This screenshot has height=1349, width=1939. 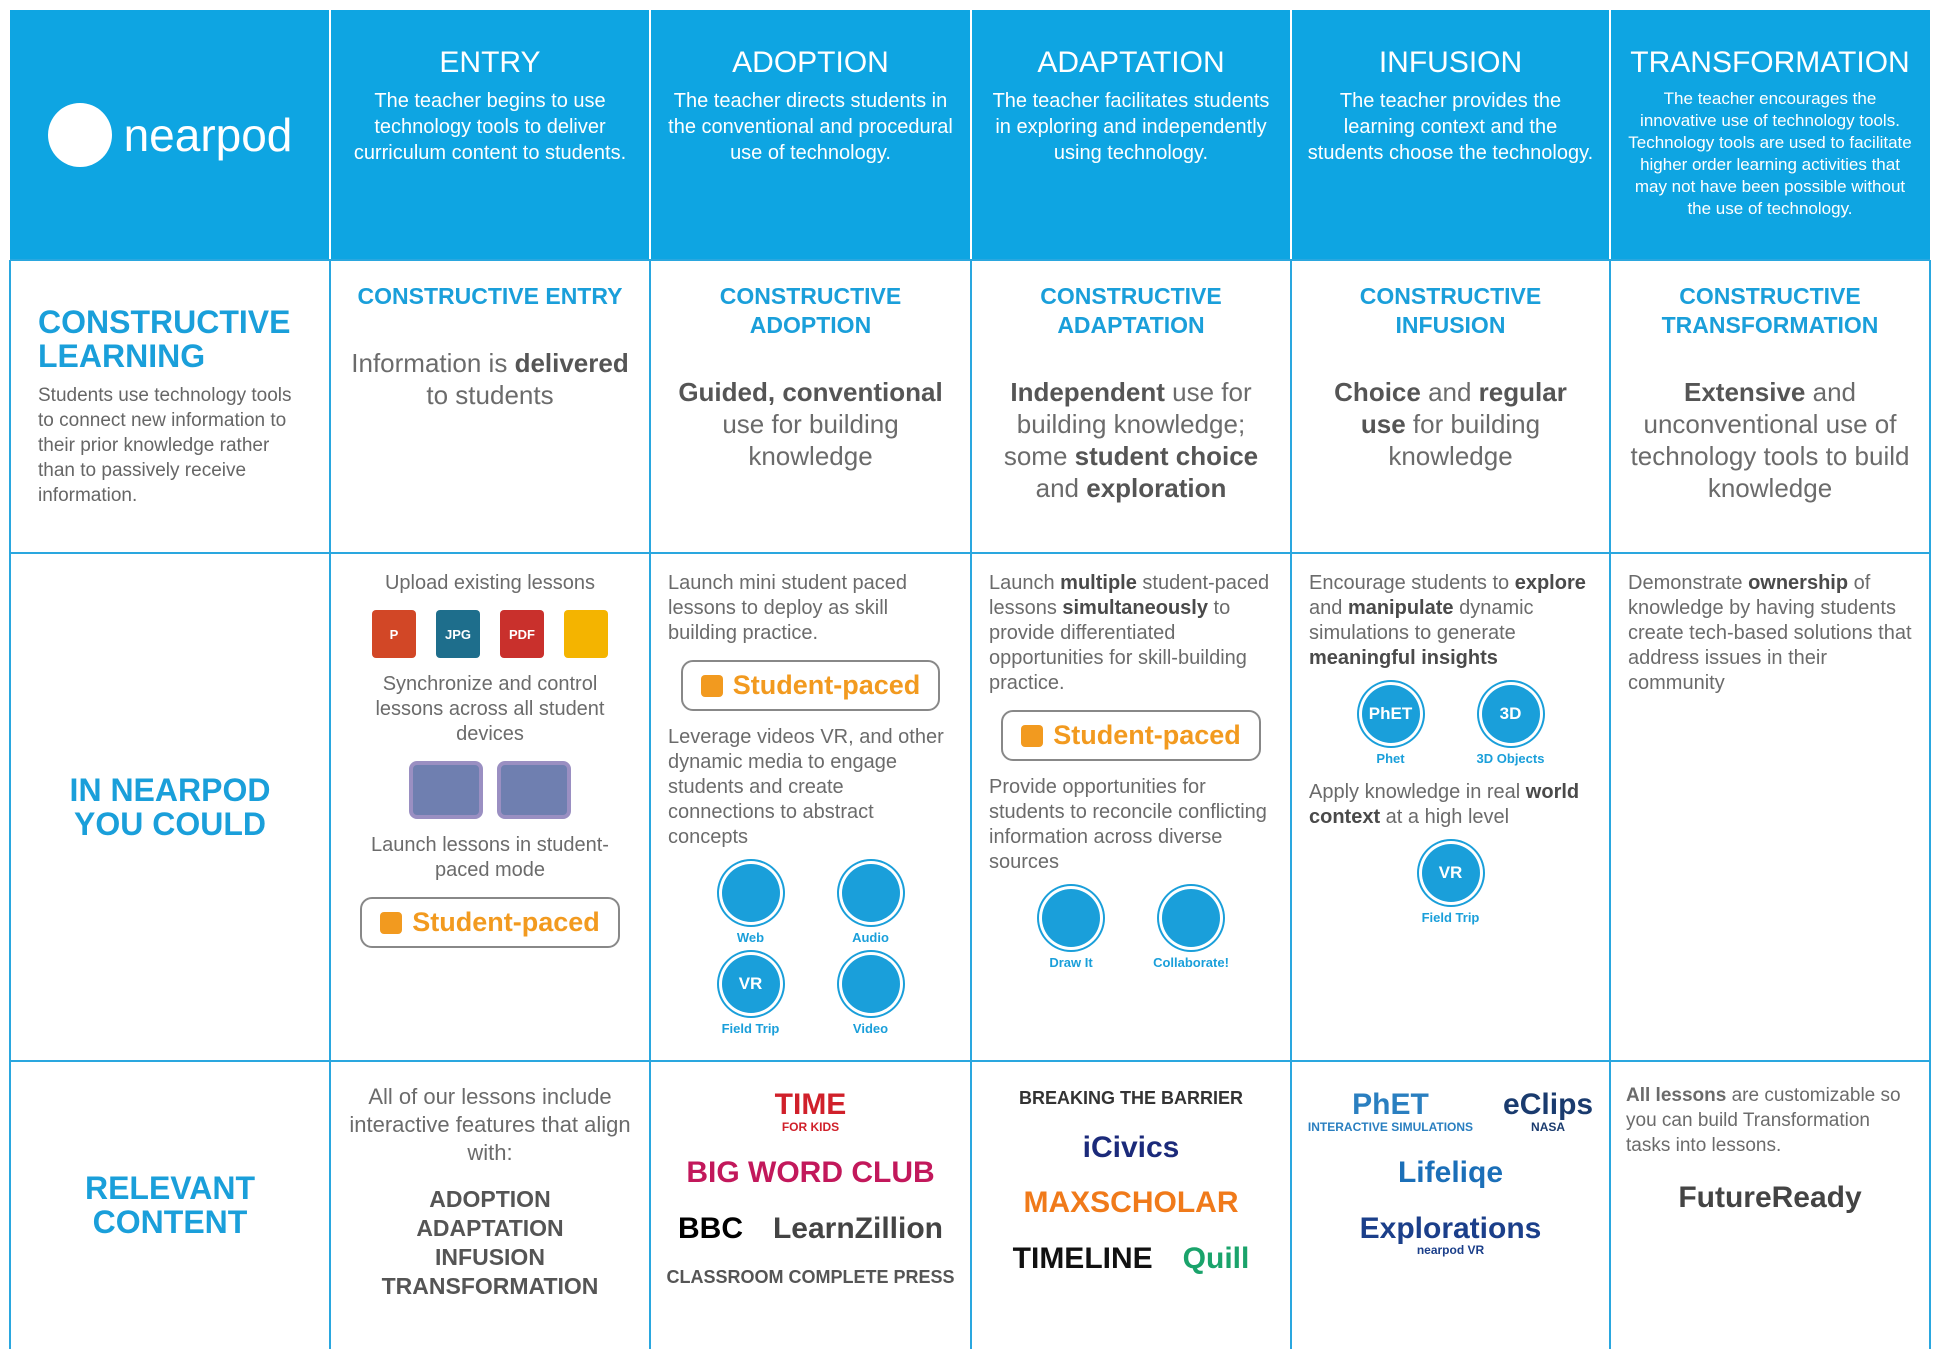 What do you see at coordinates (1450, 310) in the screenshot?
I see `cell-title: CONSTRUCTIVE INFUSION` at bounding box center [1450, 310].